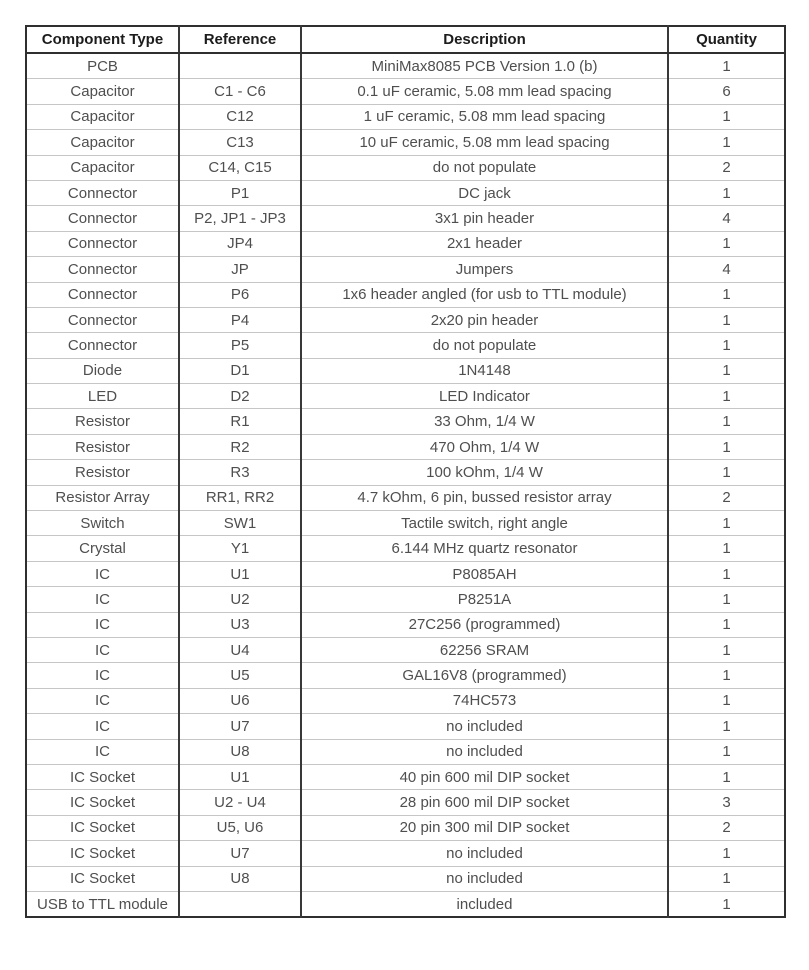 This screenshot has width=809, height=970. Describe the element at coordinates (484, 523) in the screenshot. I see `cell: Tactile switch, right angle` at that location.